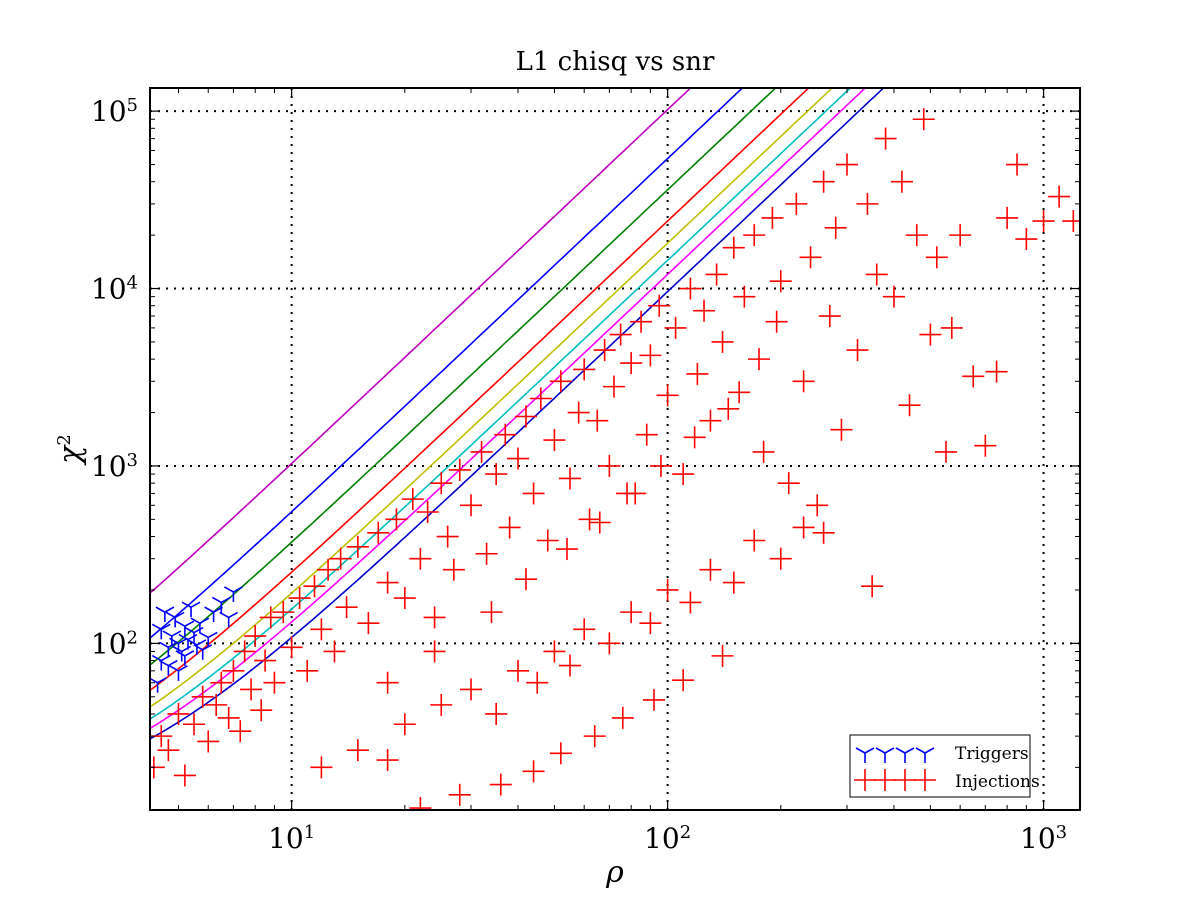 This screenshot has width=1200, height=900. I want to click on y-tick-label: 104, so click(114, 289).